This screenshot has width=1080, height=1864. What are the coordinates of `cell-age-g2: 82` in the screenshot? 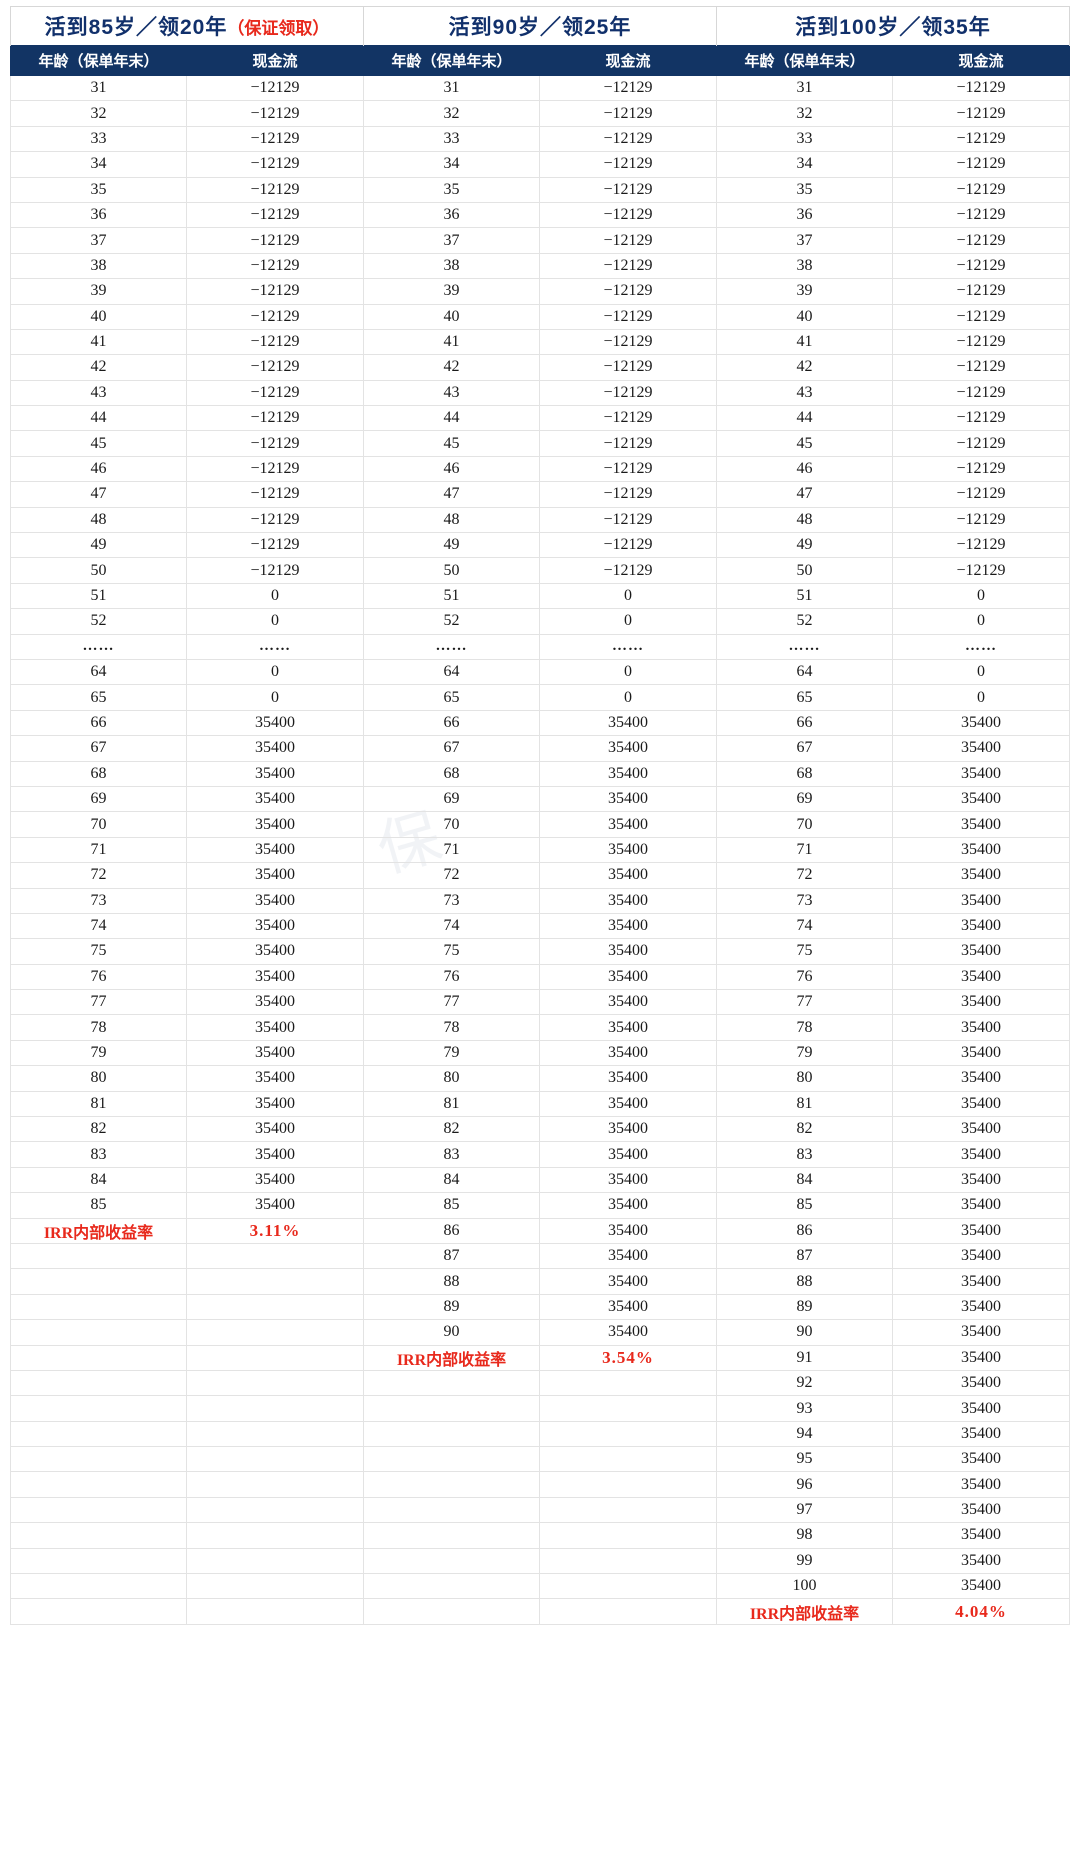 It's located at (451, 1129).